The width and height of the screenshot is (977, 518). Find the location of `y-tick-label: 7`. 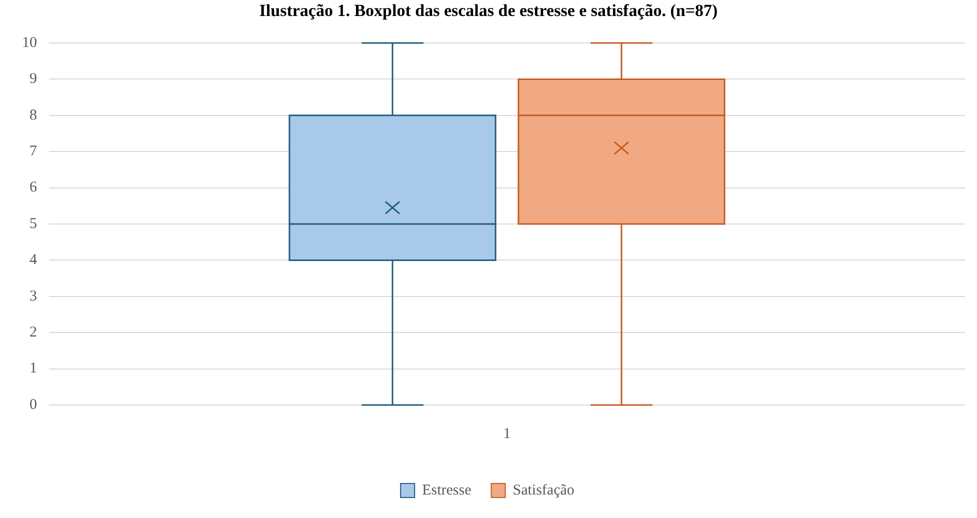

y-tick-label: 7 is located at coordinates (34, 152).